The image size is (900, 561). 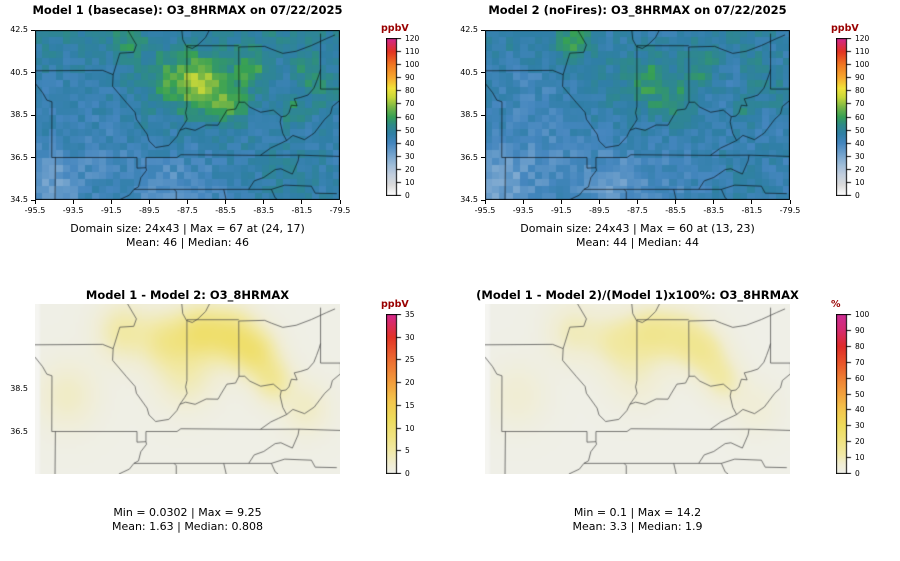 What do you see at coordinates (637, 512) in the screenshot?
I see `stats-line-1: Min = 0.1 | Max = 14.2` at bounding box center [637, 512].